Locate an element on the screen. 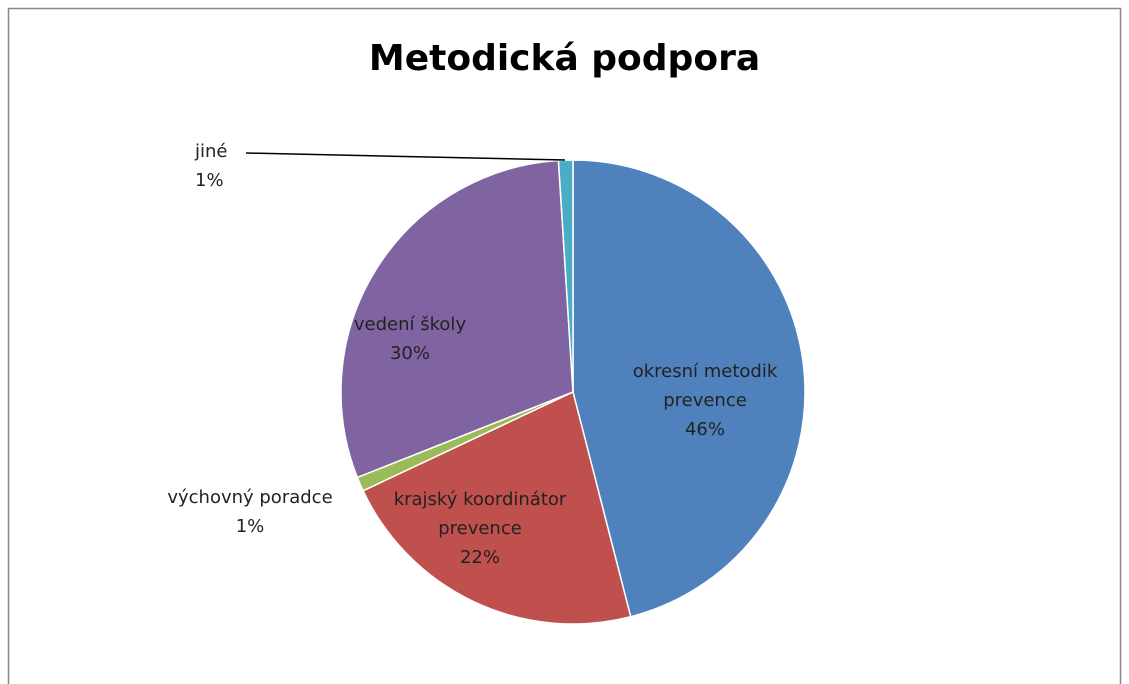  category-label: vedení školy is located at coordinates (410, 324).